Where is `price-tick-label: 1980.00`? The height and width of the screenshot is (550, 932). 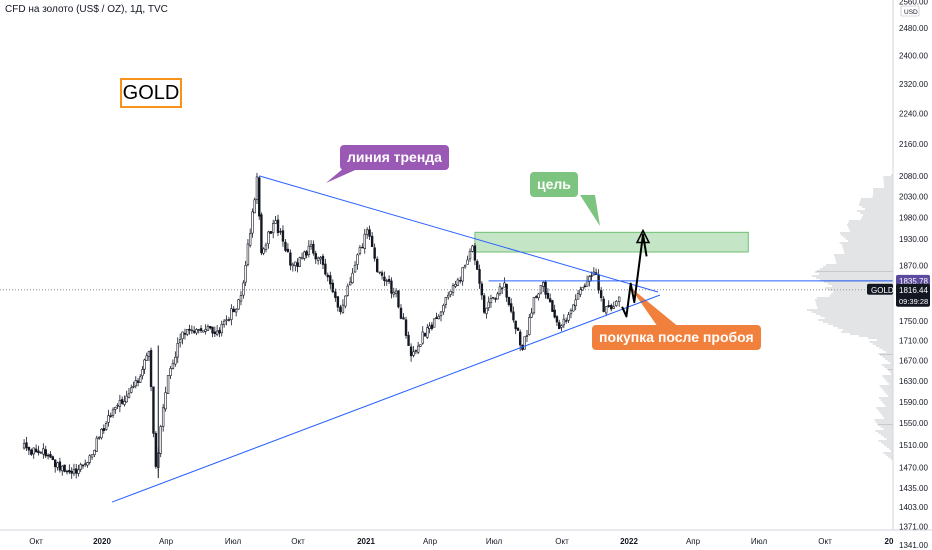 price-tick-label: 1980.00 is located at coordinates (913, 217).